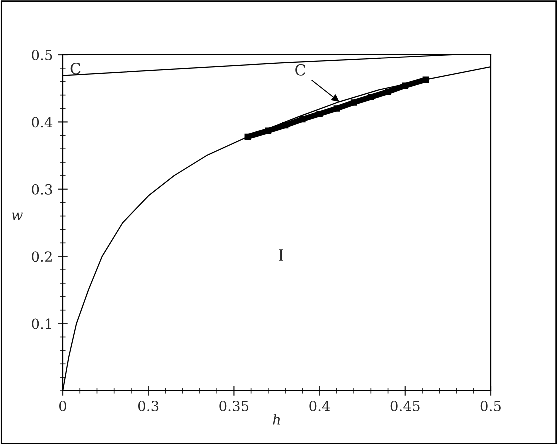  Describe the element at coordinates (17, 216) in the screenshot. I see `y-axis-title: w` at that location.